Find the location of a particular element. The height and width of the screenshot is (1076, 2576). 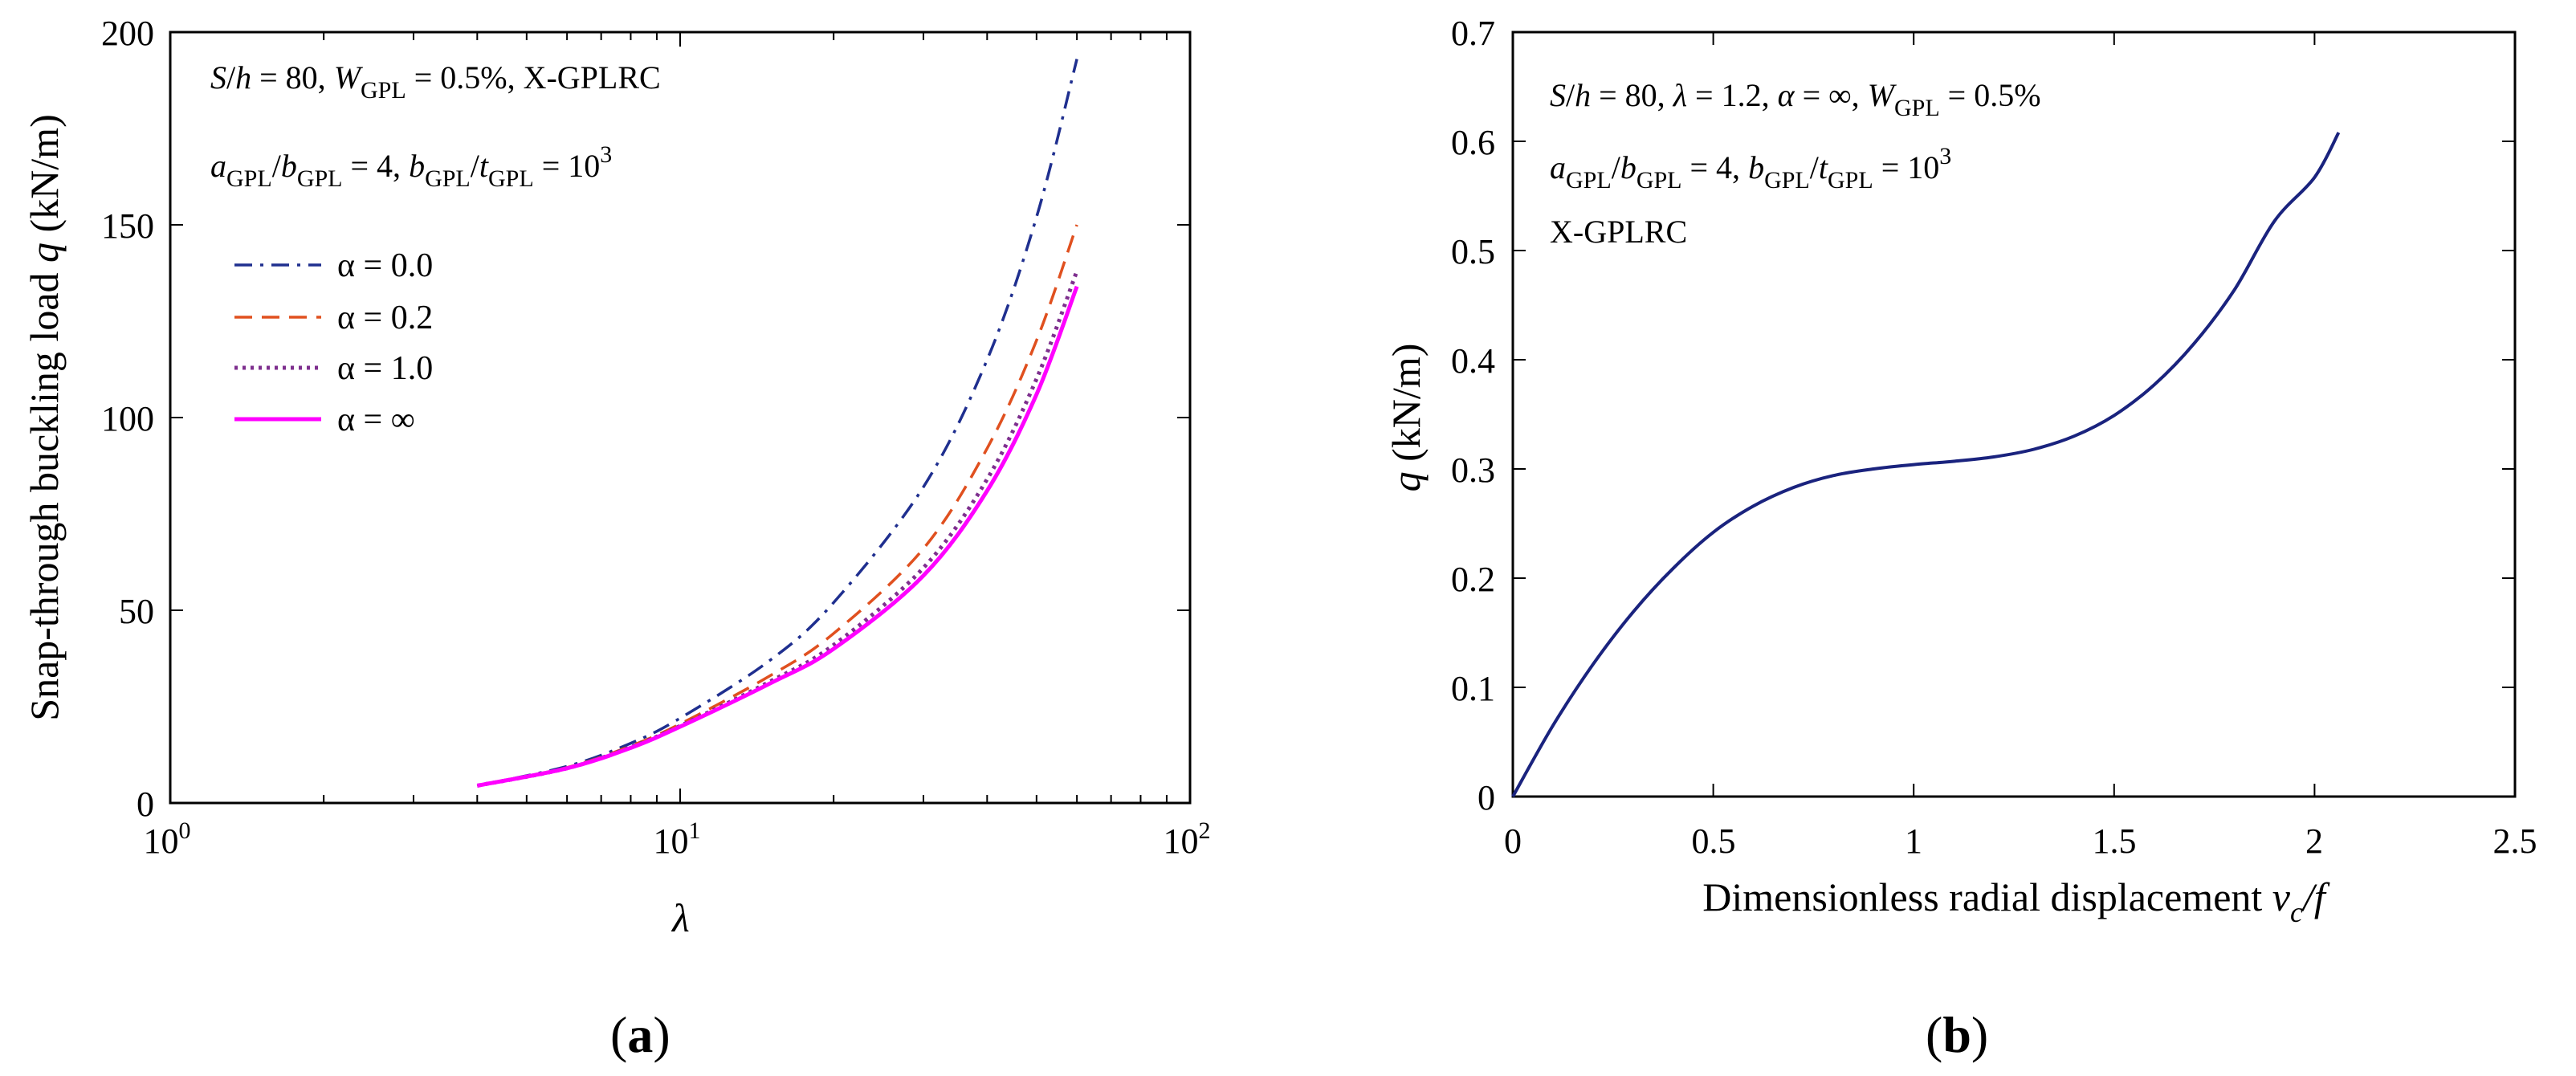

panel-a-legend: α = 0.0 α = 0.2 α = 1.0 α = ∞ is located at coordinates (333, 342).